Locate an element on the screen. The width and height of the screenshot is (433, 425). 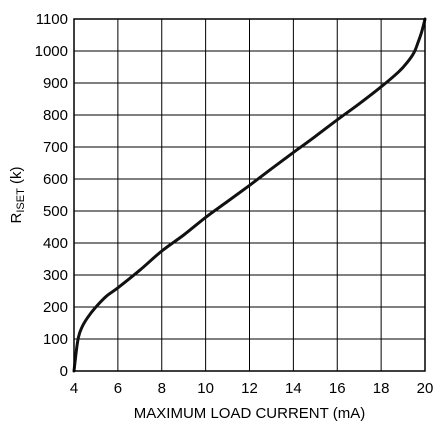
x-axis-label: MAXIMUM LOAD CURRENT (mA) is located at coordinates (249, 413).